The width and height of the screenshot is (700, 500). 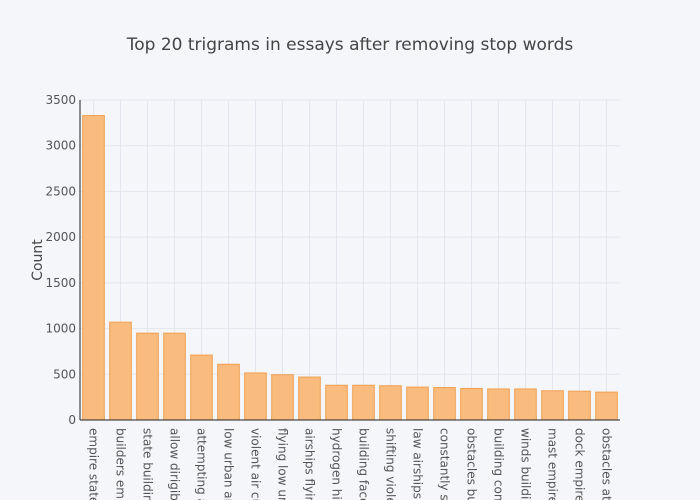 What do you see at coordinates (364, 464) in the screenshot?
I see `x-tick-label: building face` at bounding box center [364, 464].